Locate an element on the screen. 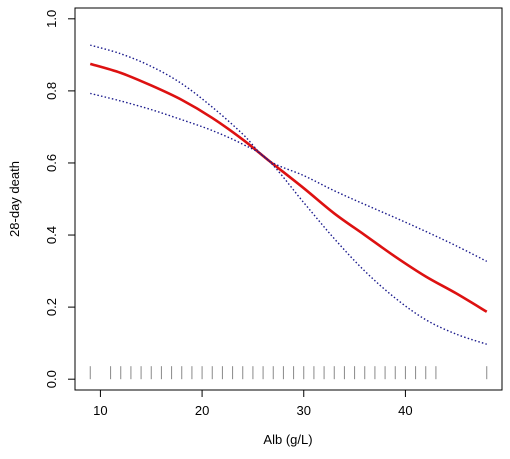 The width and height of the screenshot is (510, 459). x-tick-label: 40 is located at coordinates (405, 410).